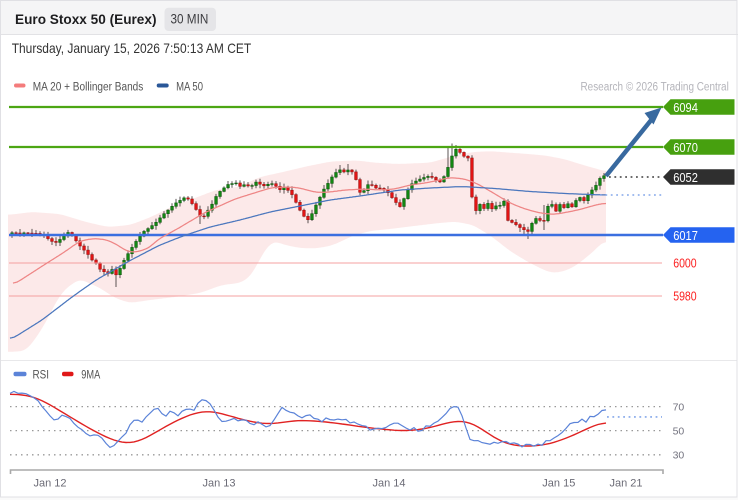  What do you see at coordinates (685, 177) in the screenshot?
I see `svg-text: 6052` at bounding box center [685, 177].